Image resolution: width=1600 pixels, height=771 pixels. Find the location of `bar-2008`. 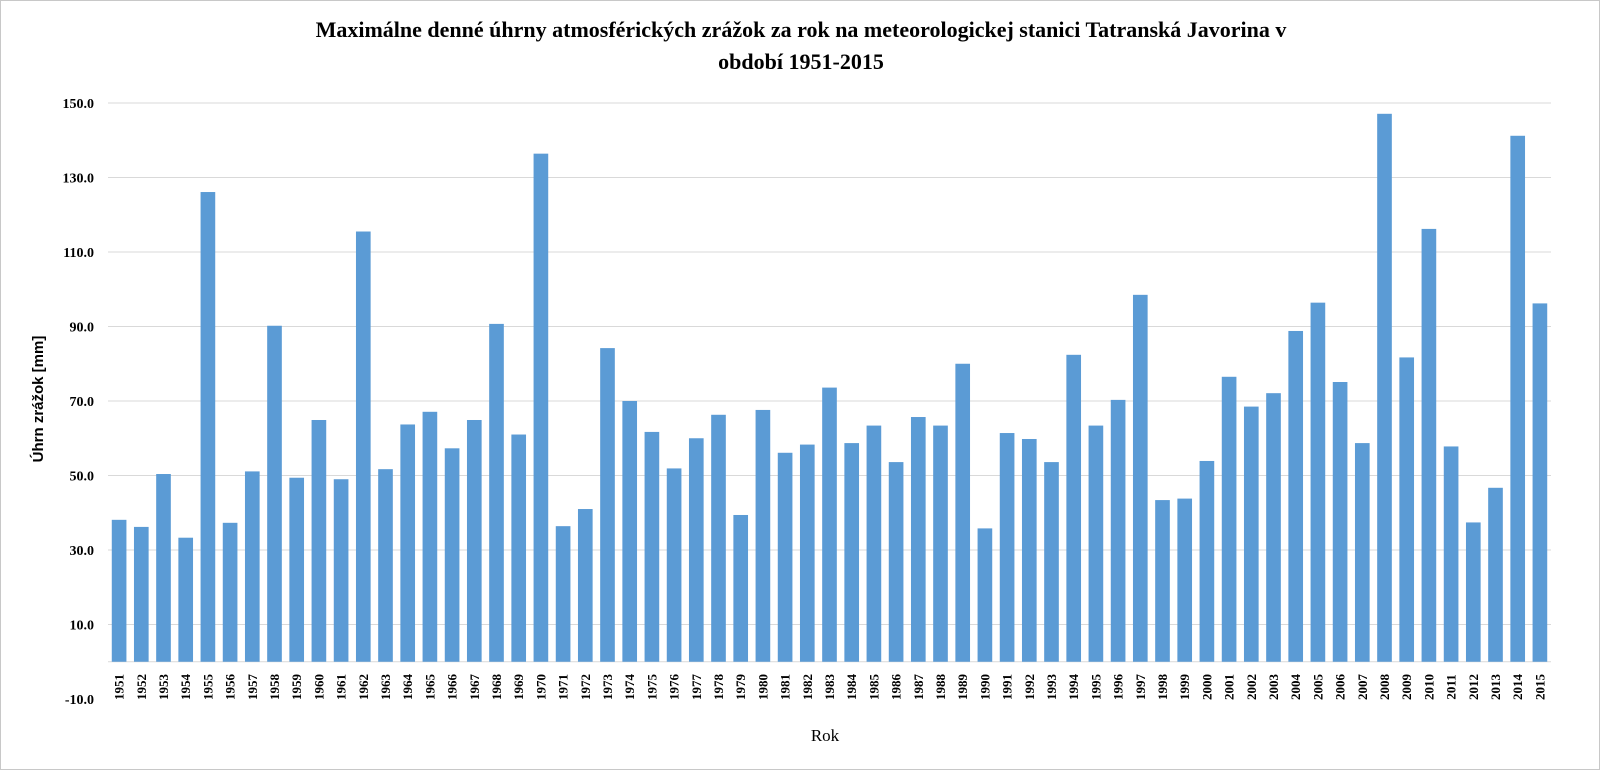

bar-2008 is located at coordinates (1384, 387).